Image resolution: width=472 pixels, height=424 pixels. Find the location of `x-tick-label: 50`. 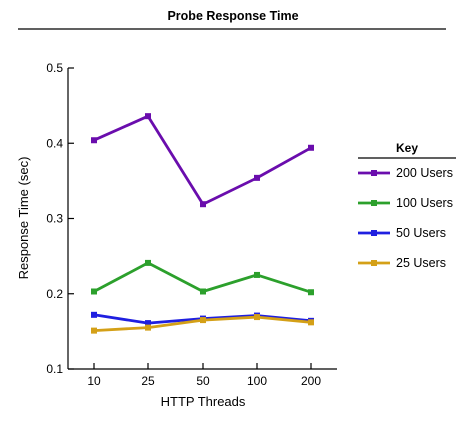

x-tick-label: 50 is located at coordinates (203, 381).